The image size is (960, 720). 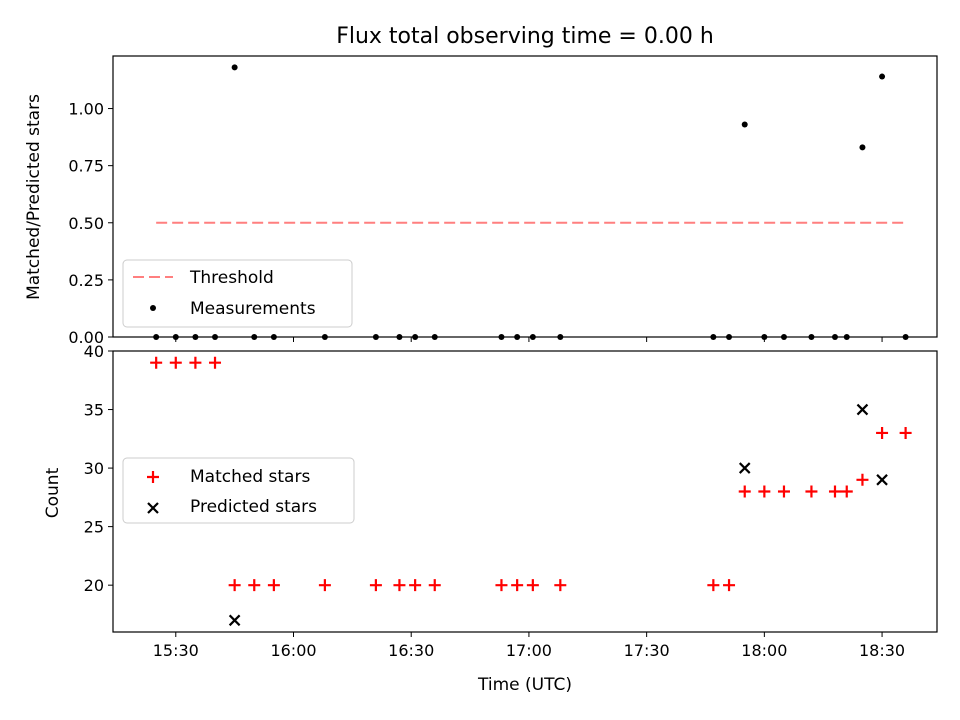 What do you see at coordinates (525, 36) in the screenshot?
I see `chart-title: Flux total observing time = 0.00 h` at bounding box center [525, 36].